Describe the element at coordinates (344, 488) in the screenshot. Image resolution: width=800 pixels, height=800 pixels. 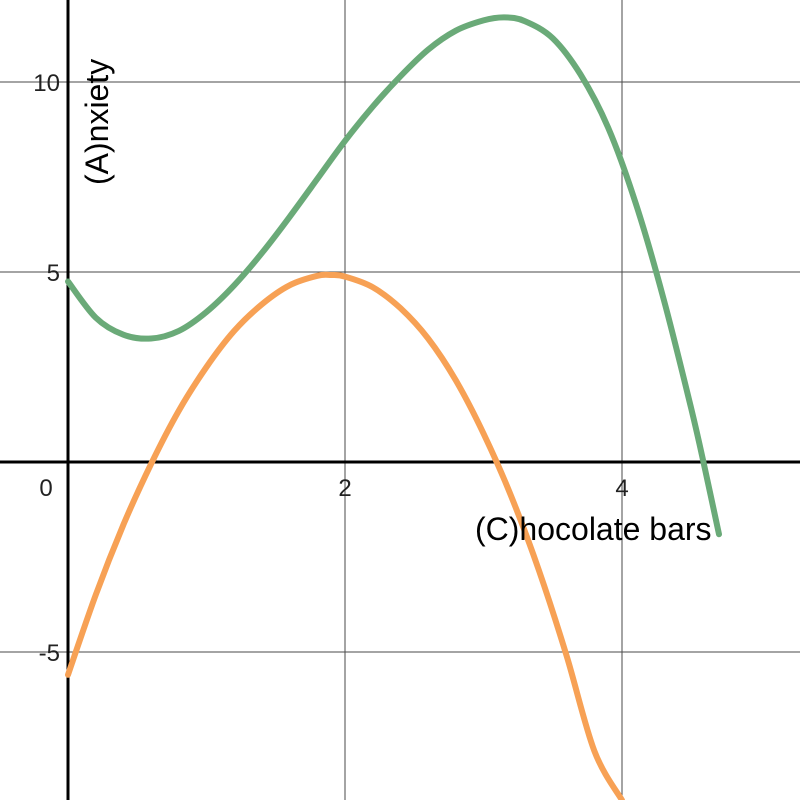
I see `x-tick-label-2: 2` at that location.